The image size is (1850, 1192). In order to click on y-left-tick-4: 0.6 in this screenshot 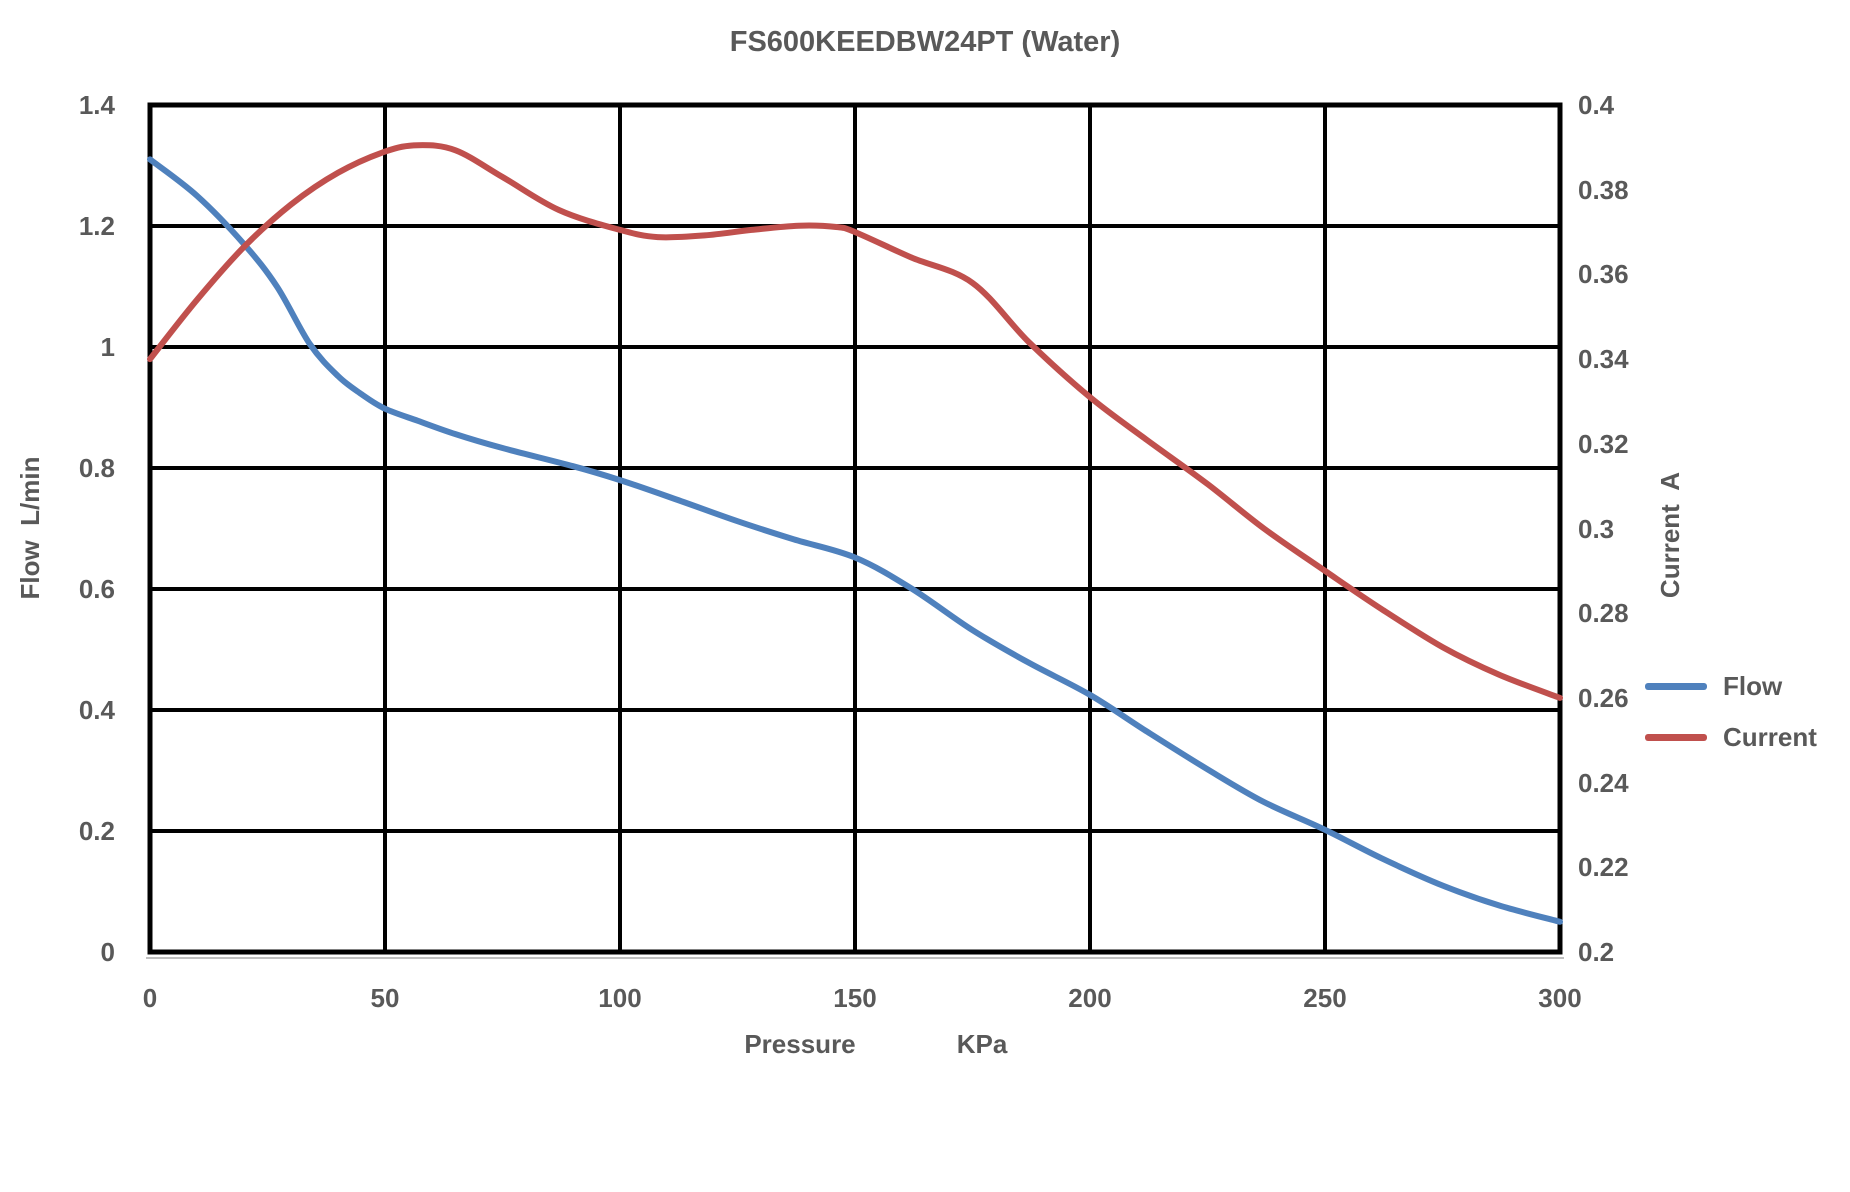, I will do `click(96, 589)`.